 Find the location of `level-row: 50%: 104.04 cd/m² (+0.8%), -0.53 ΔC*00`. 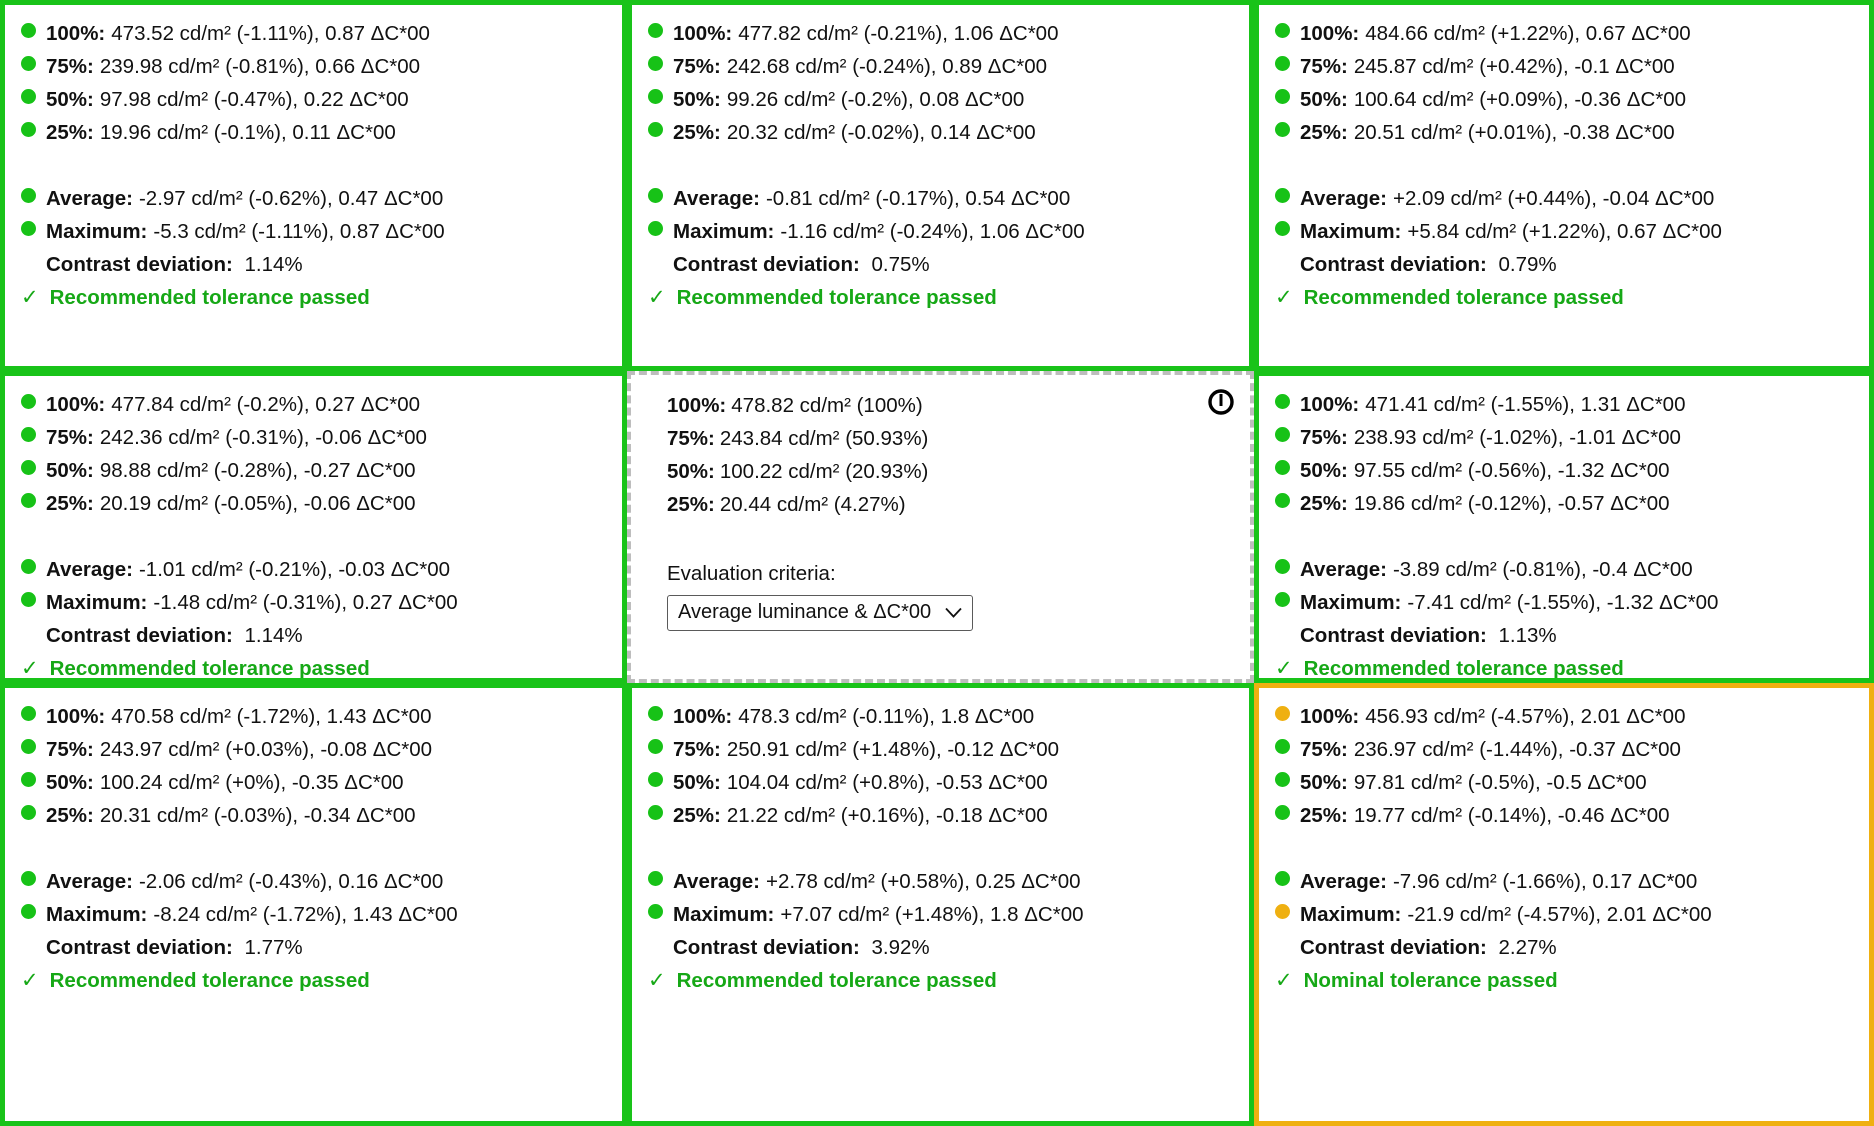

level-row: 50%: 104.04 cd/m² (+0.8%), -0.53 ΔC*00 is located at coordinates (940, 782).